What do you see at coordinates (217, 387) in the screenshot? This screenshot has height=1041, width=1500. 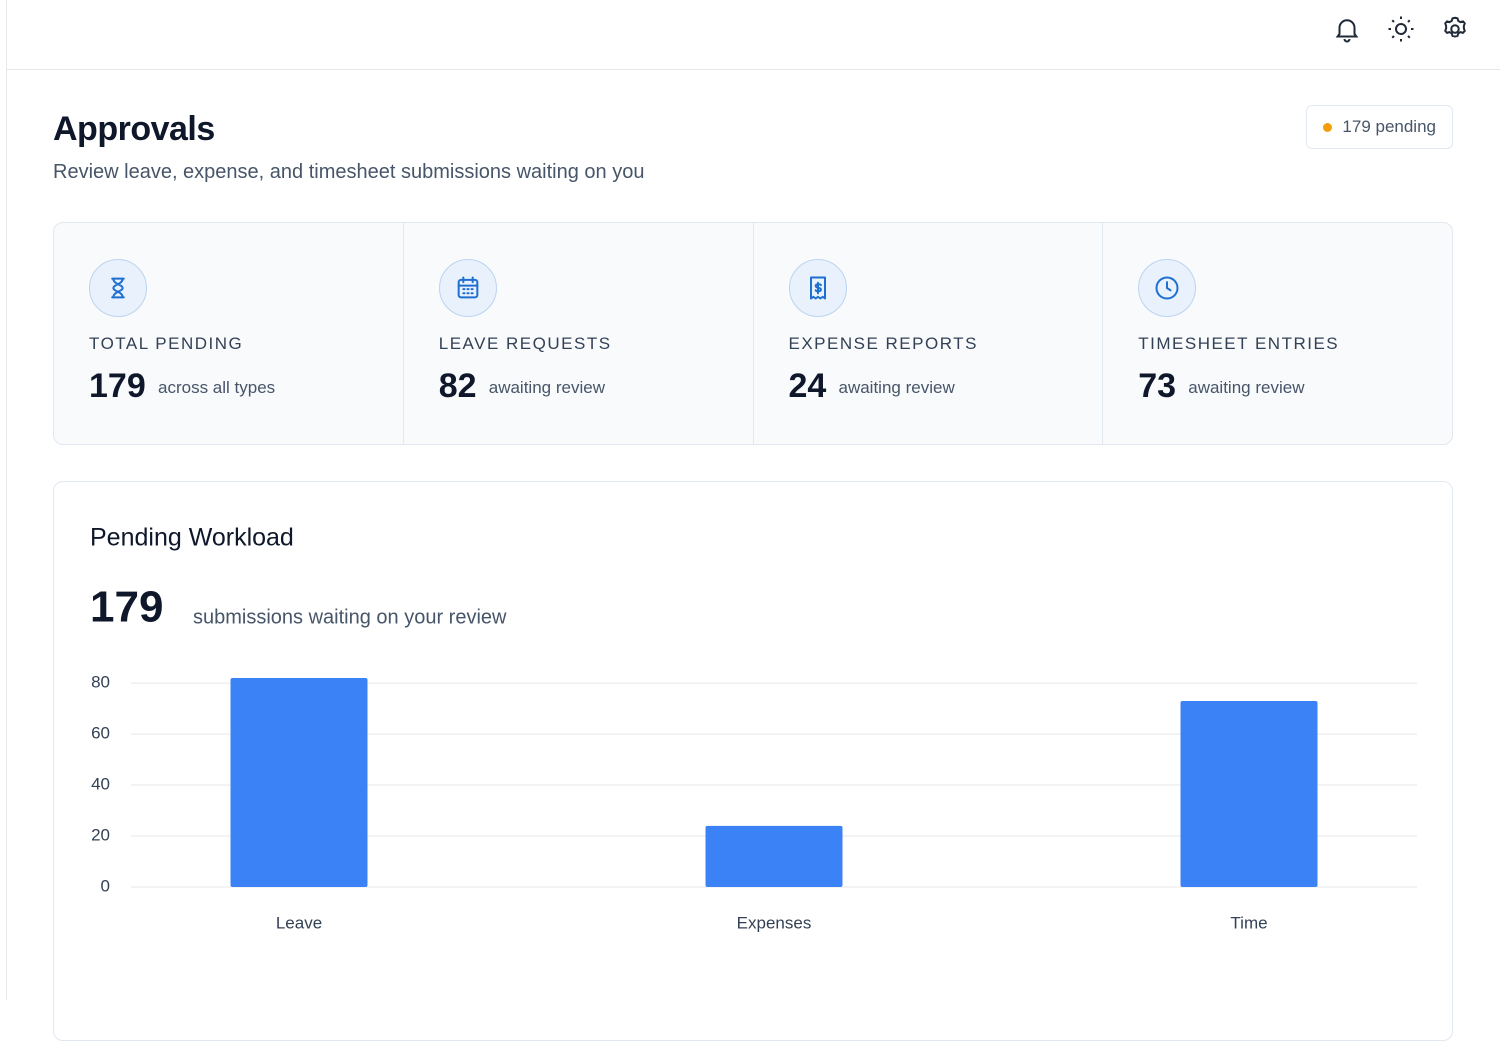 I see `stat-note: across all types` at bounding box center [217, 387].